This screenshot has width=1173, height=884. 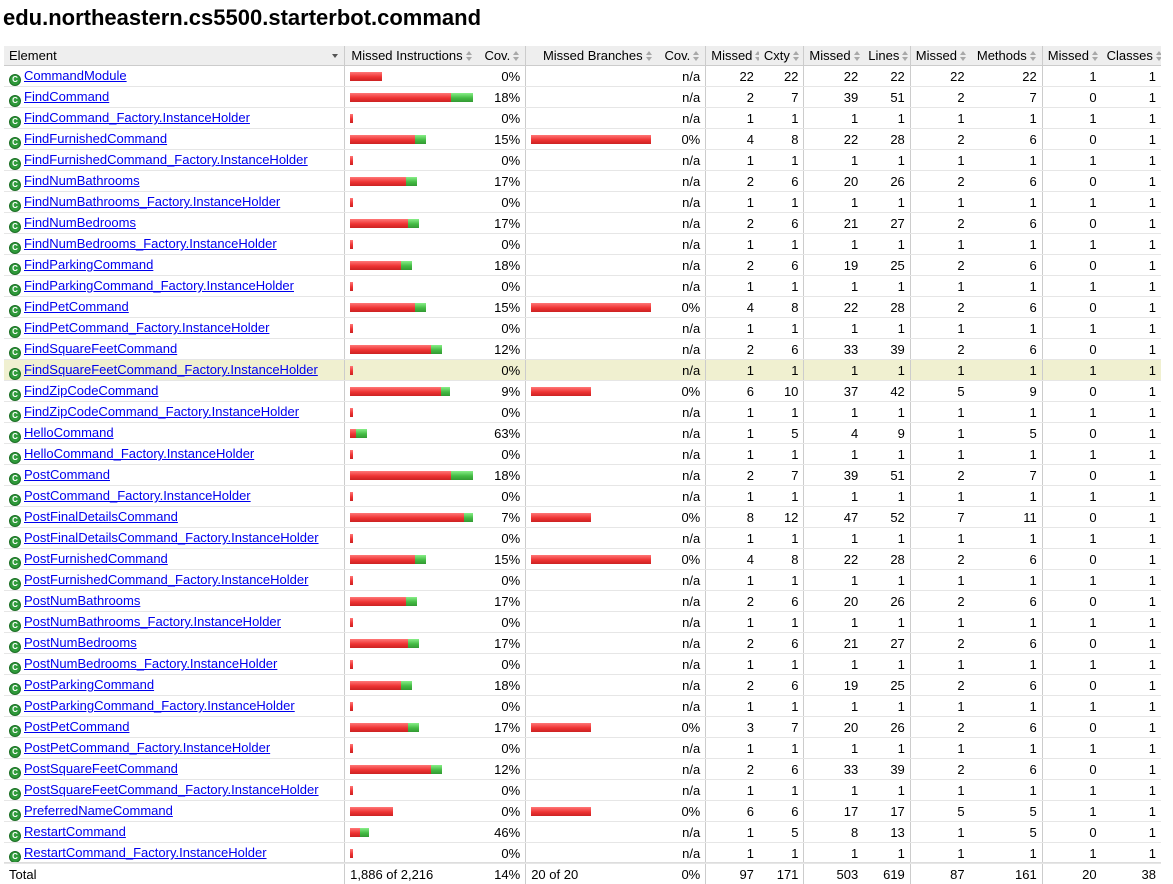 I want to click on class-link: FindCommand_Factory.InstanceHolder, so click(x=137, y=117).